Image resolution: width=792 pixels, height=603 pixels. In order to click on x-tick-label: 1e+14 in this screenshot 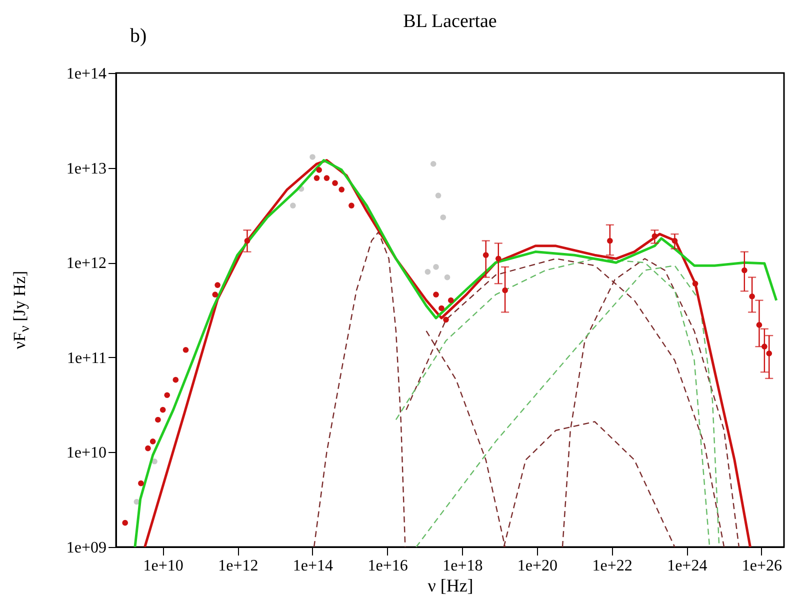, I will do `click(313, 566)`.